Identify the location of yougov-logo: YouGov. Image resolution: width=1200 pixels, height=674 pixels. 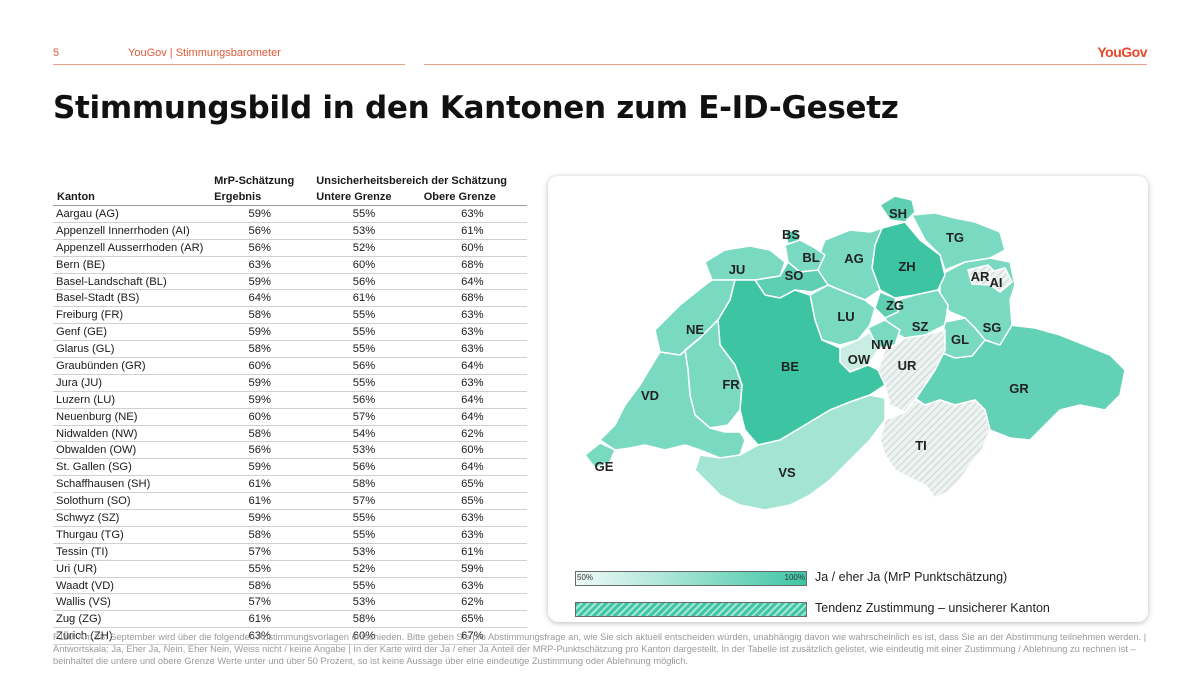
(1122, 52).